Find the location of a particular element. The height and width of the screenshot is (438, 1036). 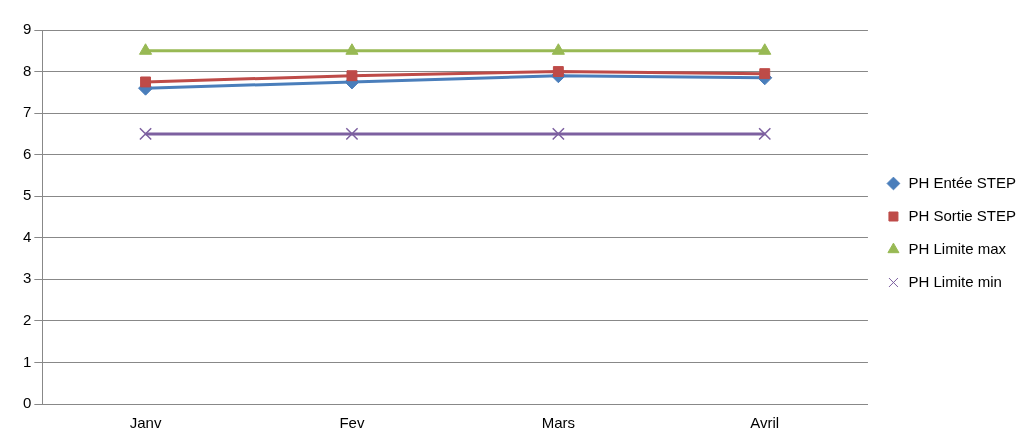

y-tick-label: 7 is located at coordinates (27, 112).